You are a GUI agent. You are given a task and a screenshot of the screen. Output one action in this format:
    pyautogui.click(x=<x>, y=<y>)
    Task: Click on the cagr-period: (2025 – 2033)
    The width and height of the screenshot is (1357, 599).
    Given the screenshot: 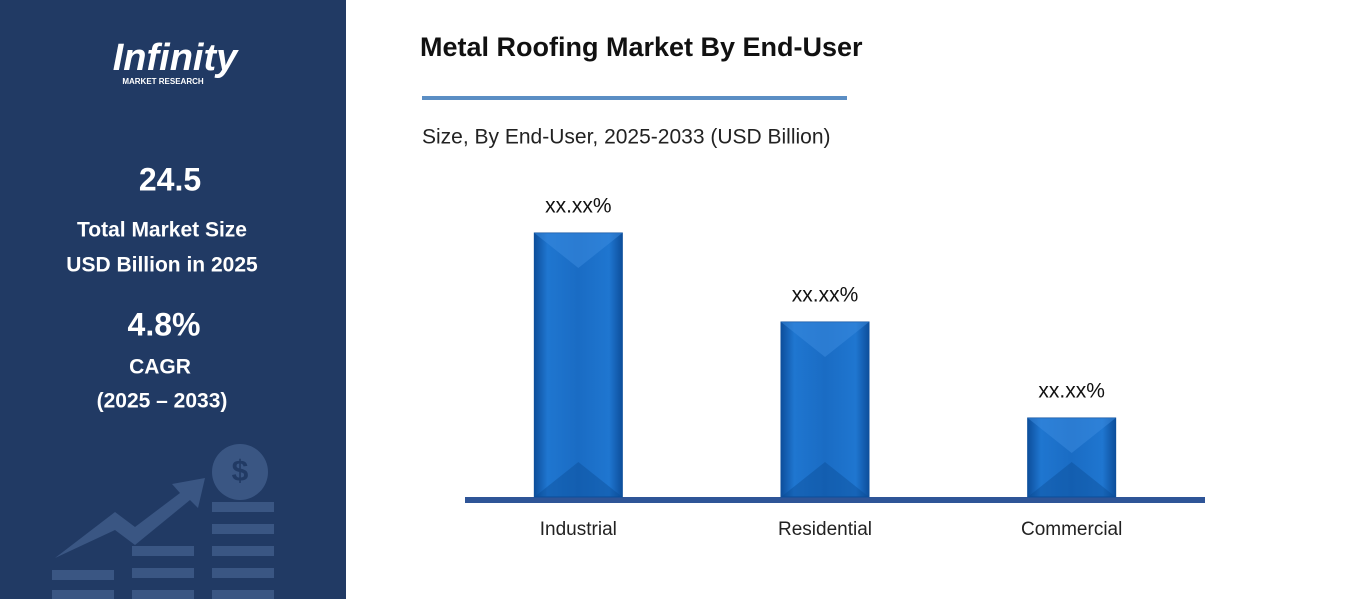 What is the action you would take?
    pyautogui.click(x=162, y=401)
    